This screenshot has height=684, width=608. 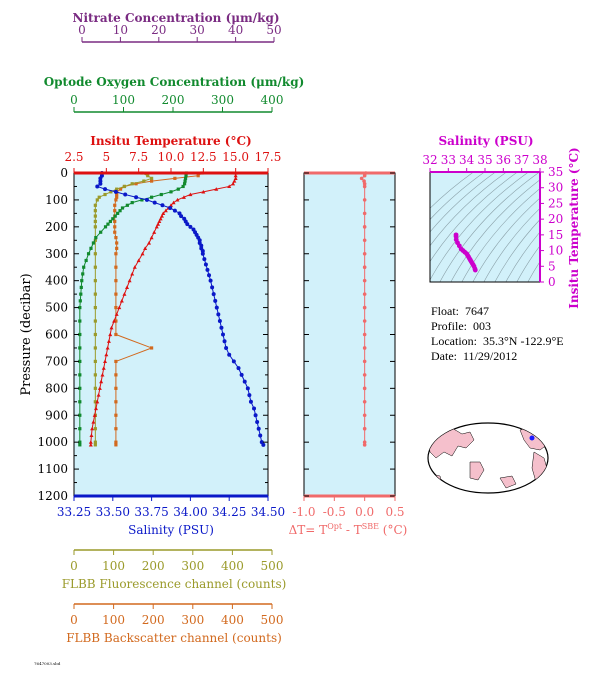 What do you see at coordinates (448, 160) in the screenshot?
I see `ts-salinity-tick-label: 33` at bounding box center [448, 160].